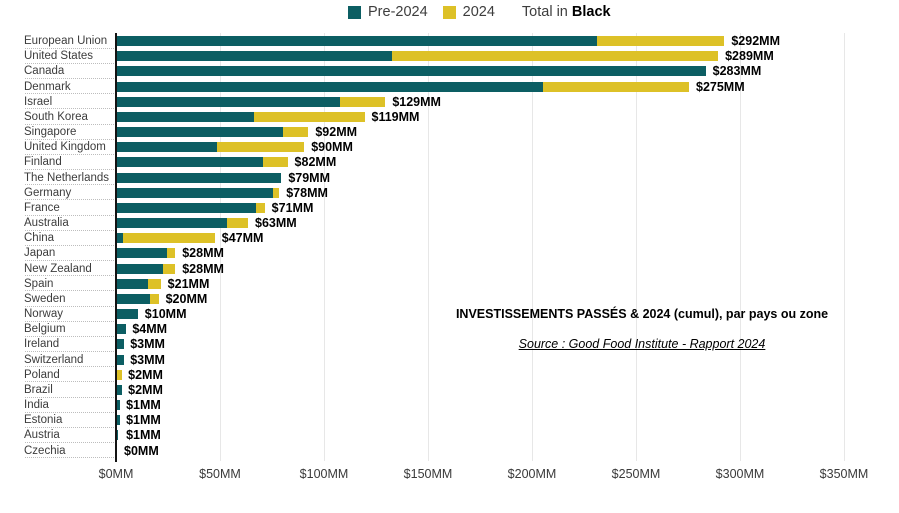 Image resolution: width=899 pixels, height=513 pixels. Describe the element at coordinates (220, 474) in the screenshot. I see `x-axis-tick-label: $50MM` at that location.